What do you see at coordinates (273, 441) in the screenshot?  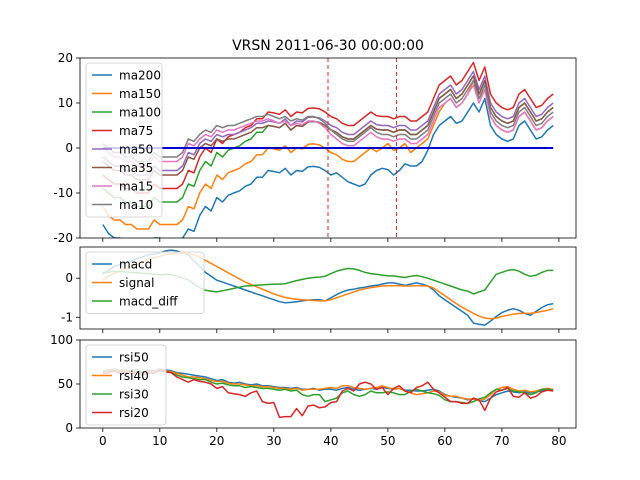 I see `x-tick-label: 30` at bounding box center [273, 441].